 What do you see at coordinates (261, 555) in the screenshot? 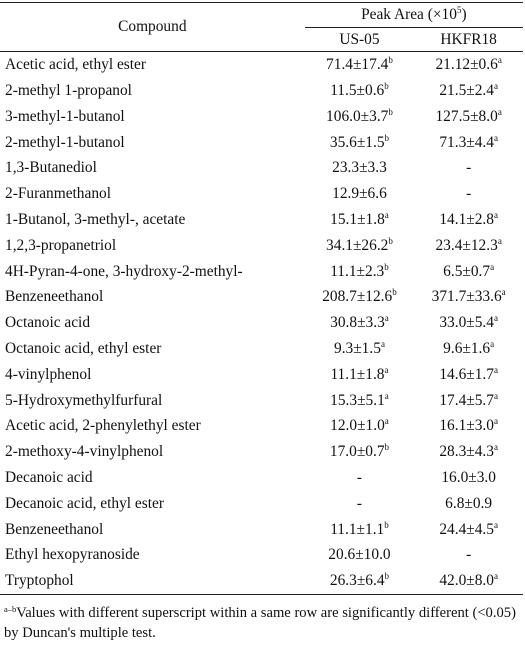
I see `table-row: Ethyl hexopyranoside 20.6±10.0 -` at bounding box center [261, 555].